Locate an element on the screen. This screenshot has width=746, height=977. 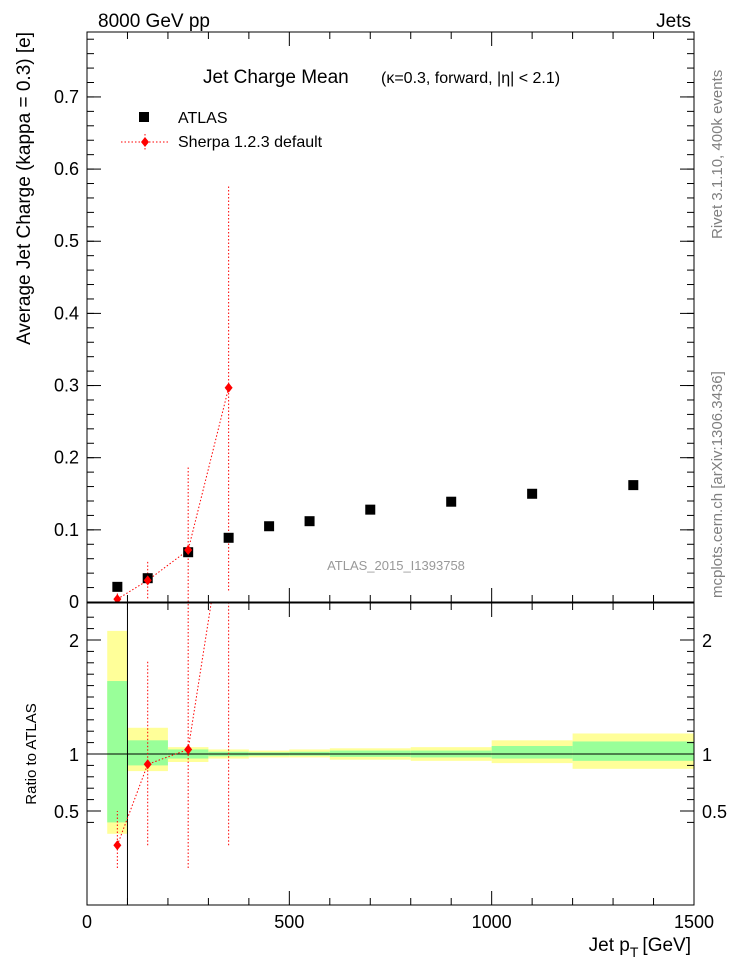
ratio-y-tick-label-right: 1 is located at coordinates (707, 755).